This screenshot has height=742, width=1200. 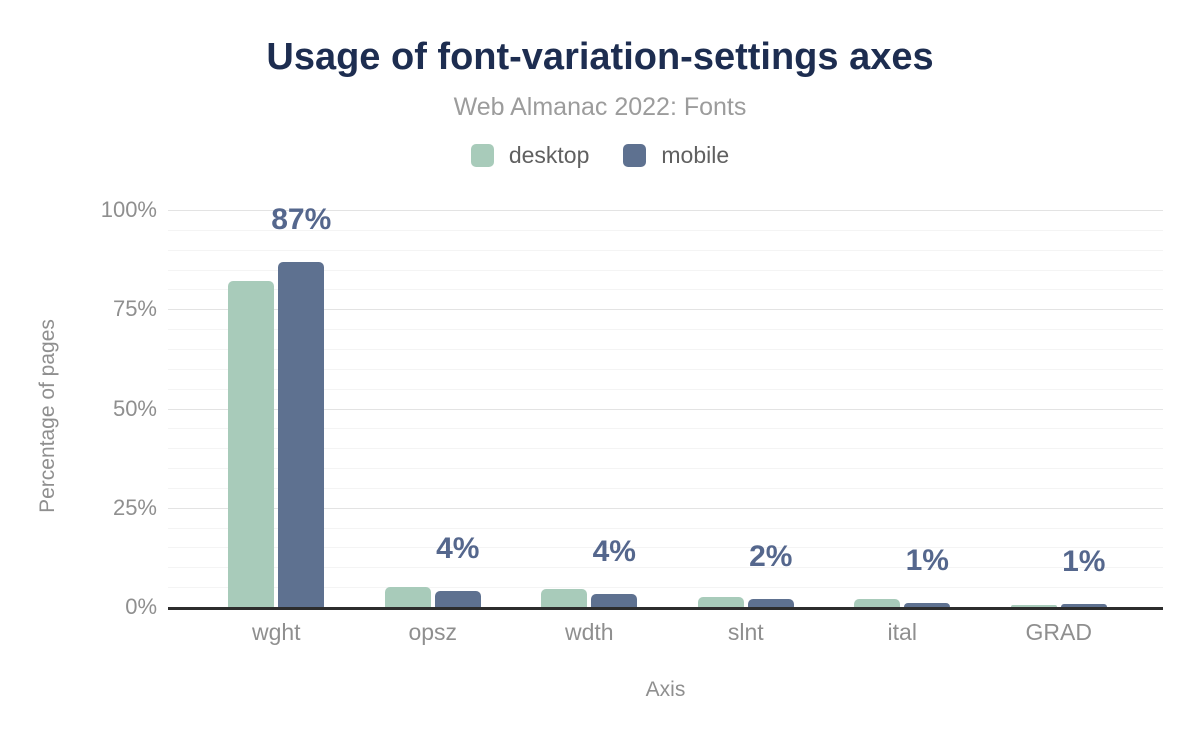 I want to click on bar-desktop-wght, so click(x=251, y=444).